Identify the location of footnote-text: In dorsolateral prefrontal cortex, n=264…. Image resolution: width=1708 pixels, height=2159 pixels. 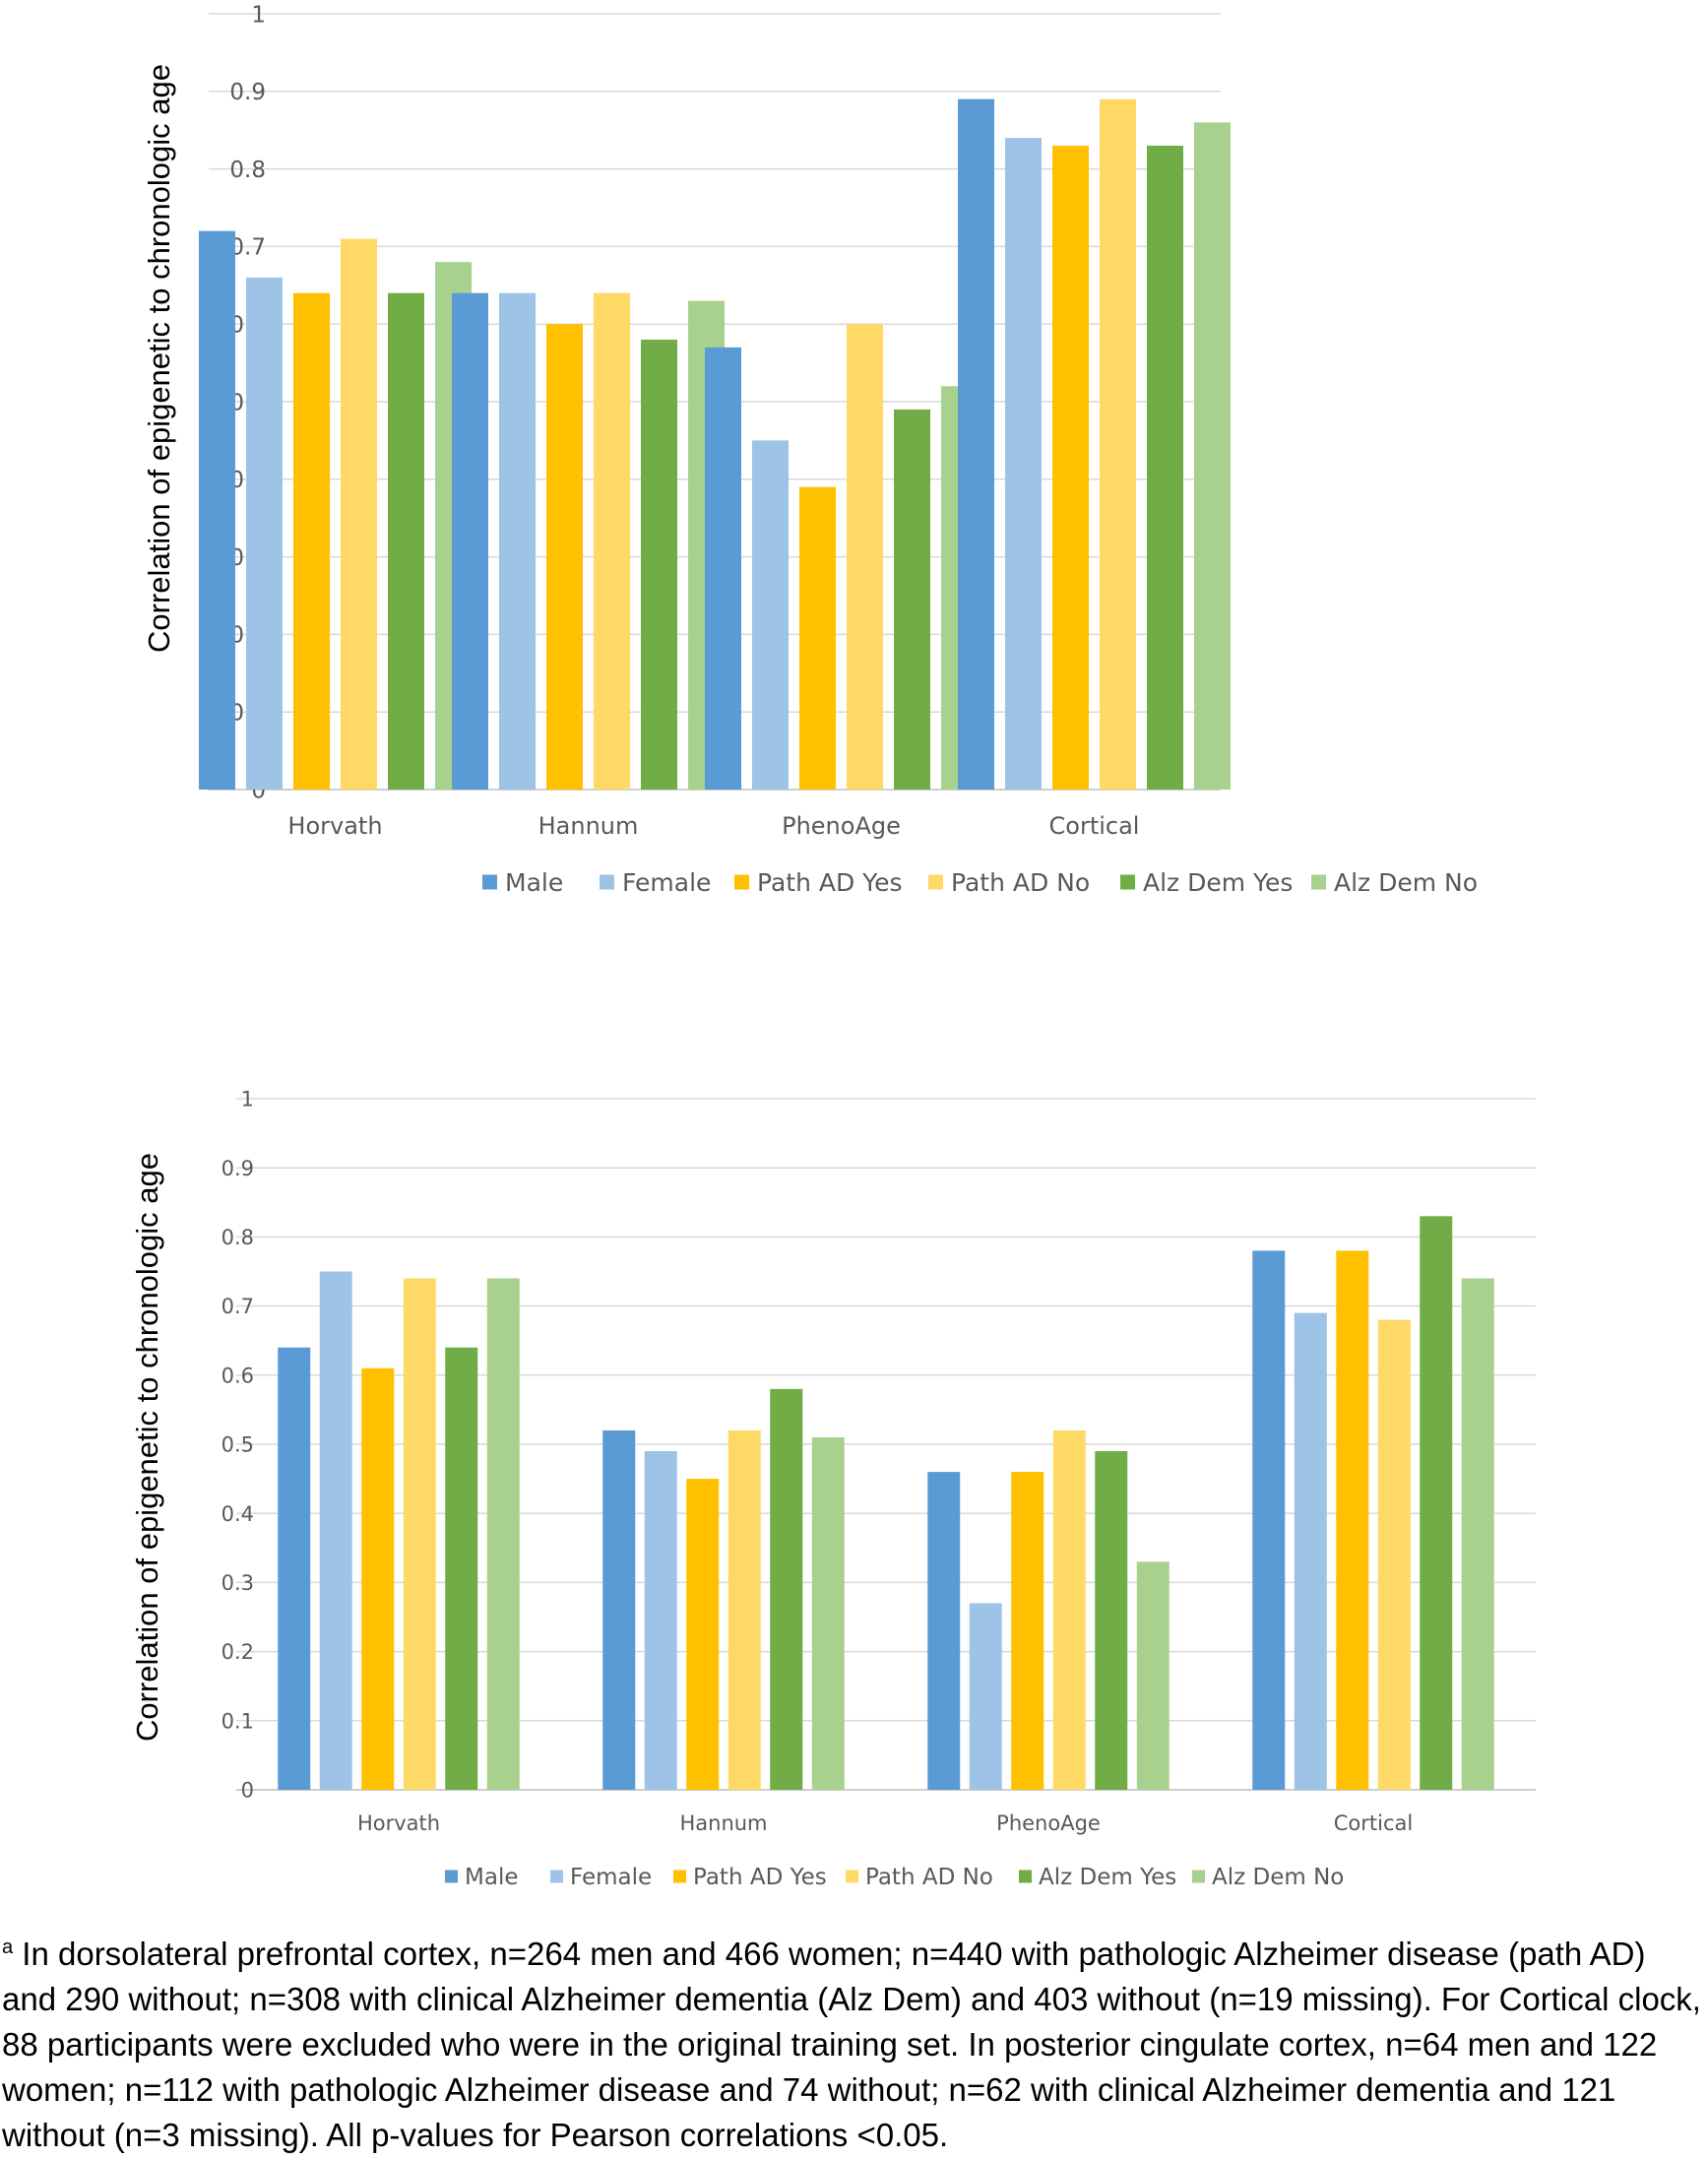
(851, 2044).